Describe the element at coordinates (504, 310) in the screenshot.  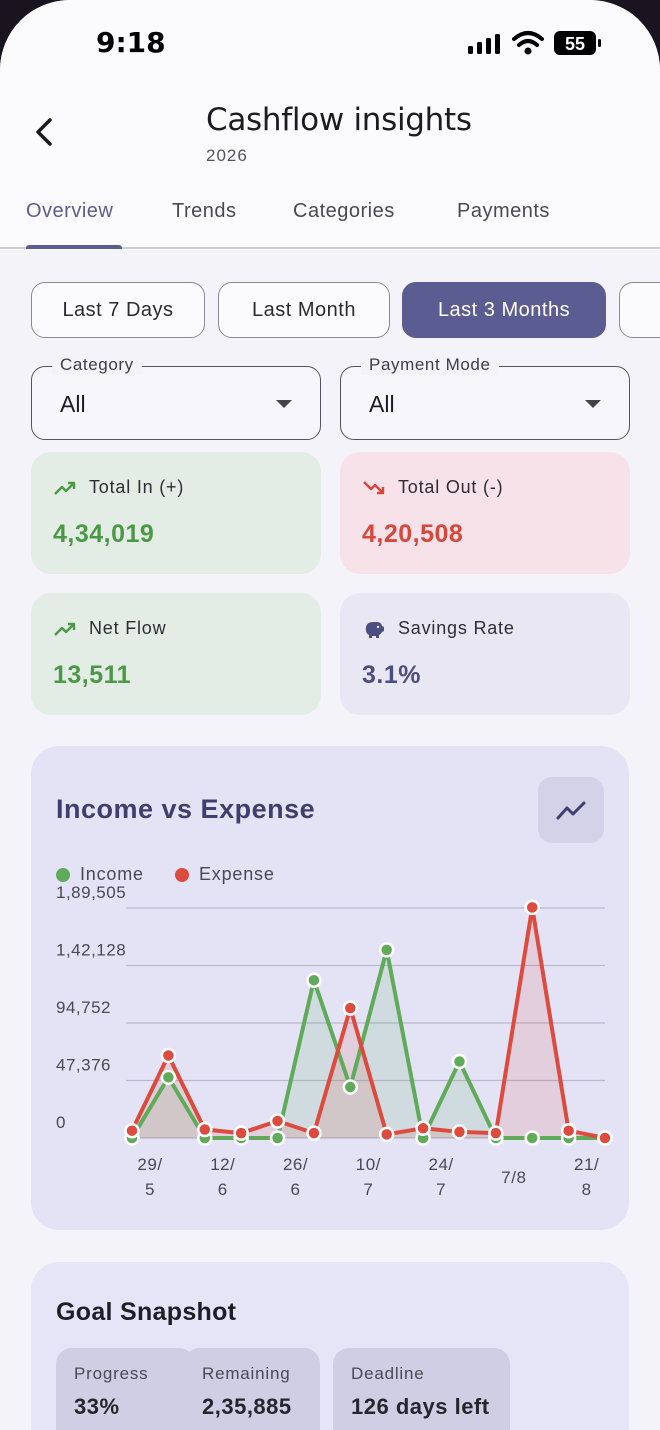
I see `chip-last-3-months: Last 3 Months` at that location.